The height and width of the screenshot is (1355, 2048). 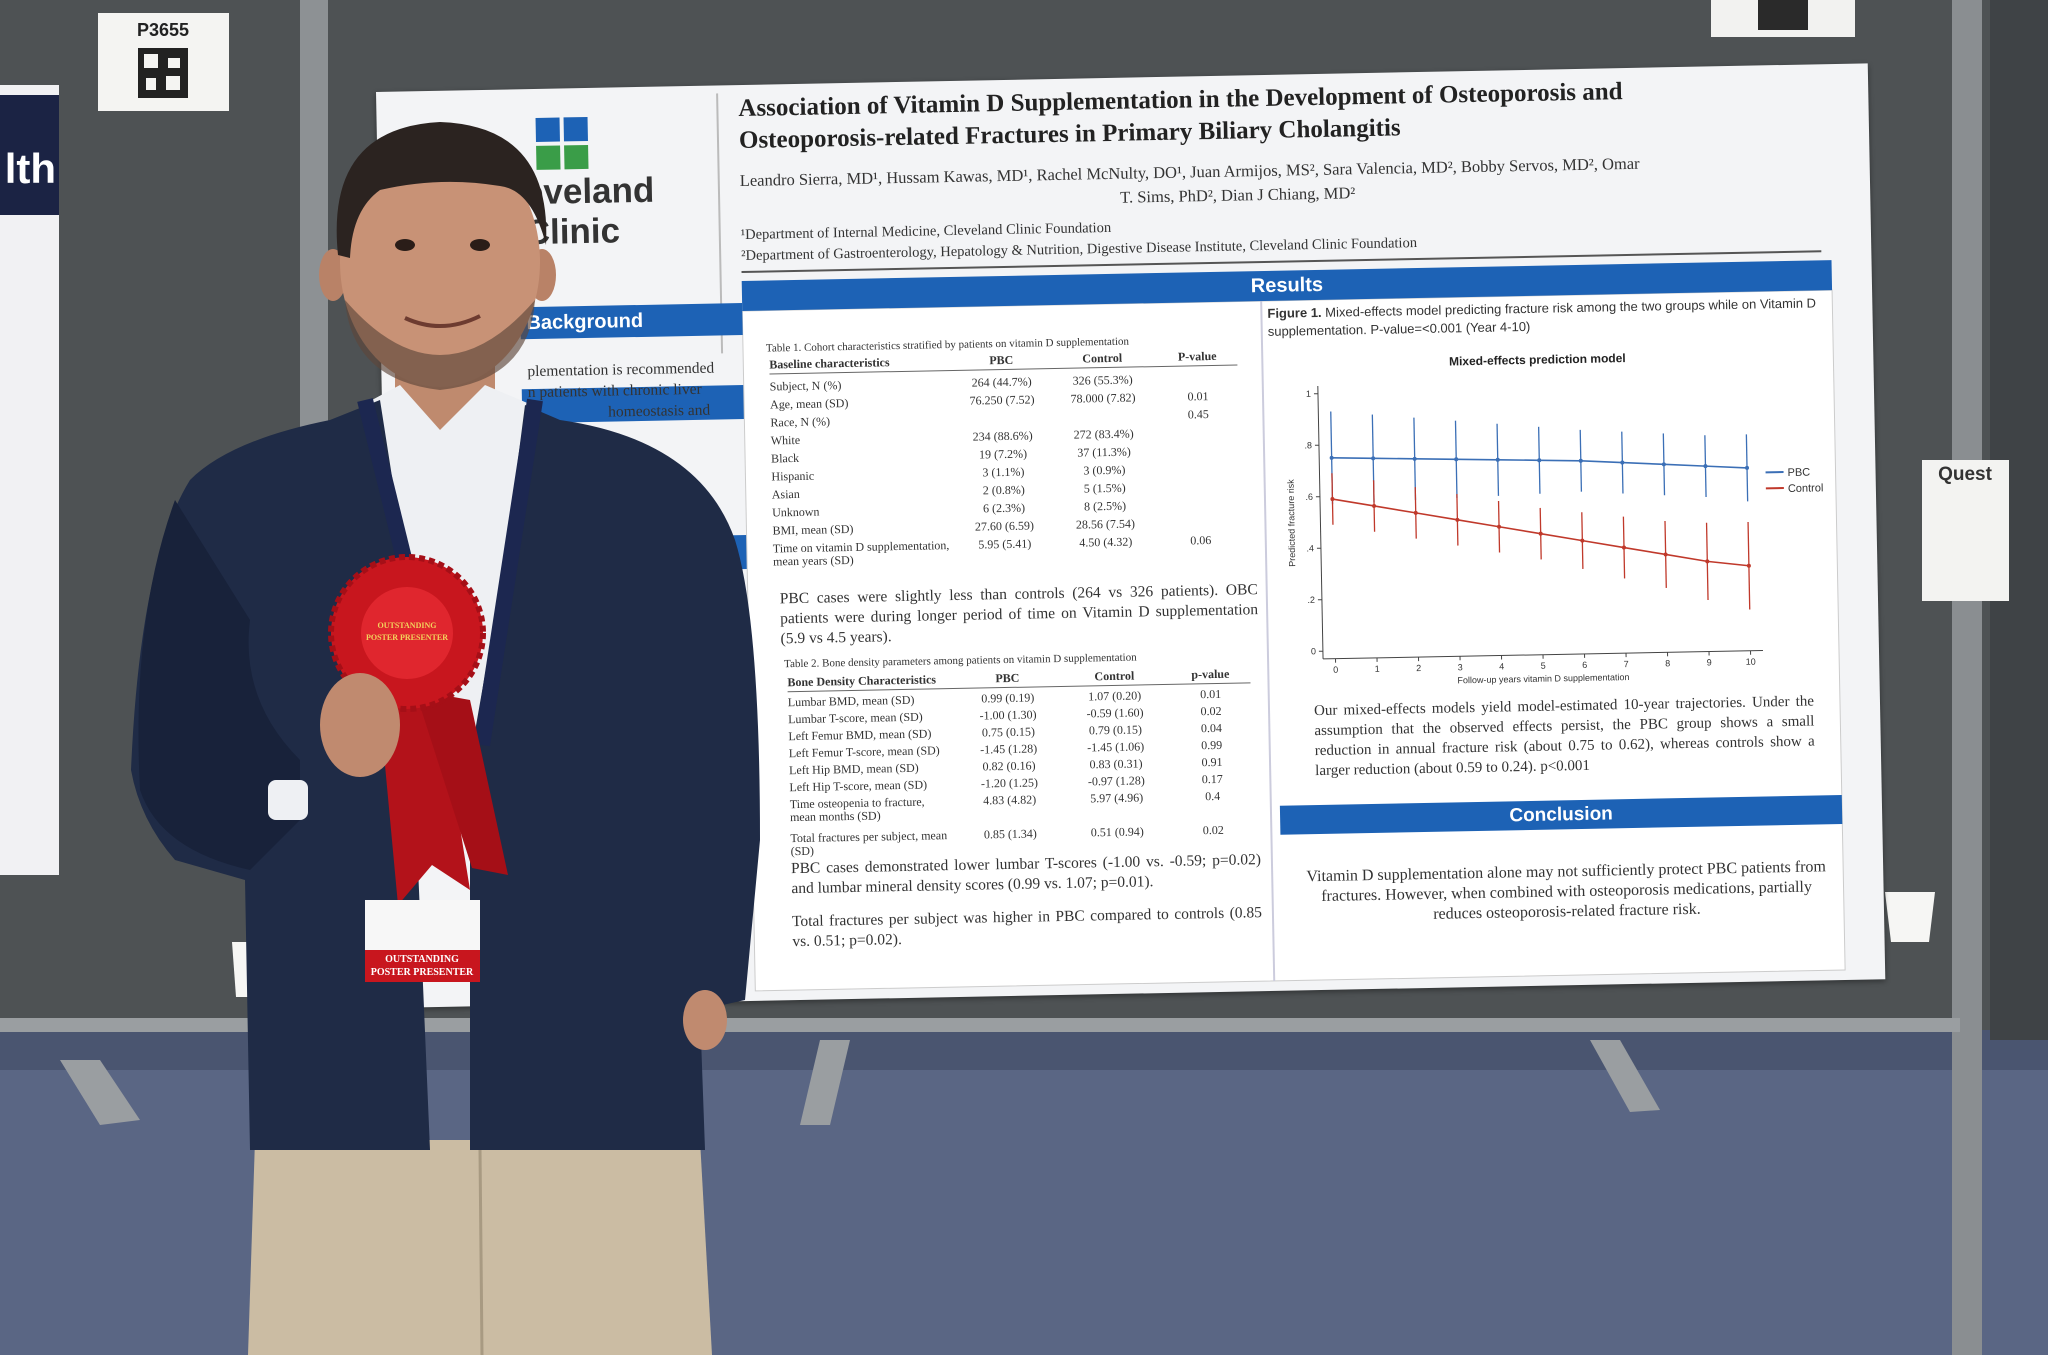 What do you see at coordinates (1310, 548) in the screenshot?
I see `y-tick-label: .4` at bounding box center [1310, 548].